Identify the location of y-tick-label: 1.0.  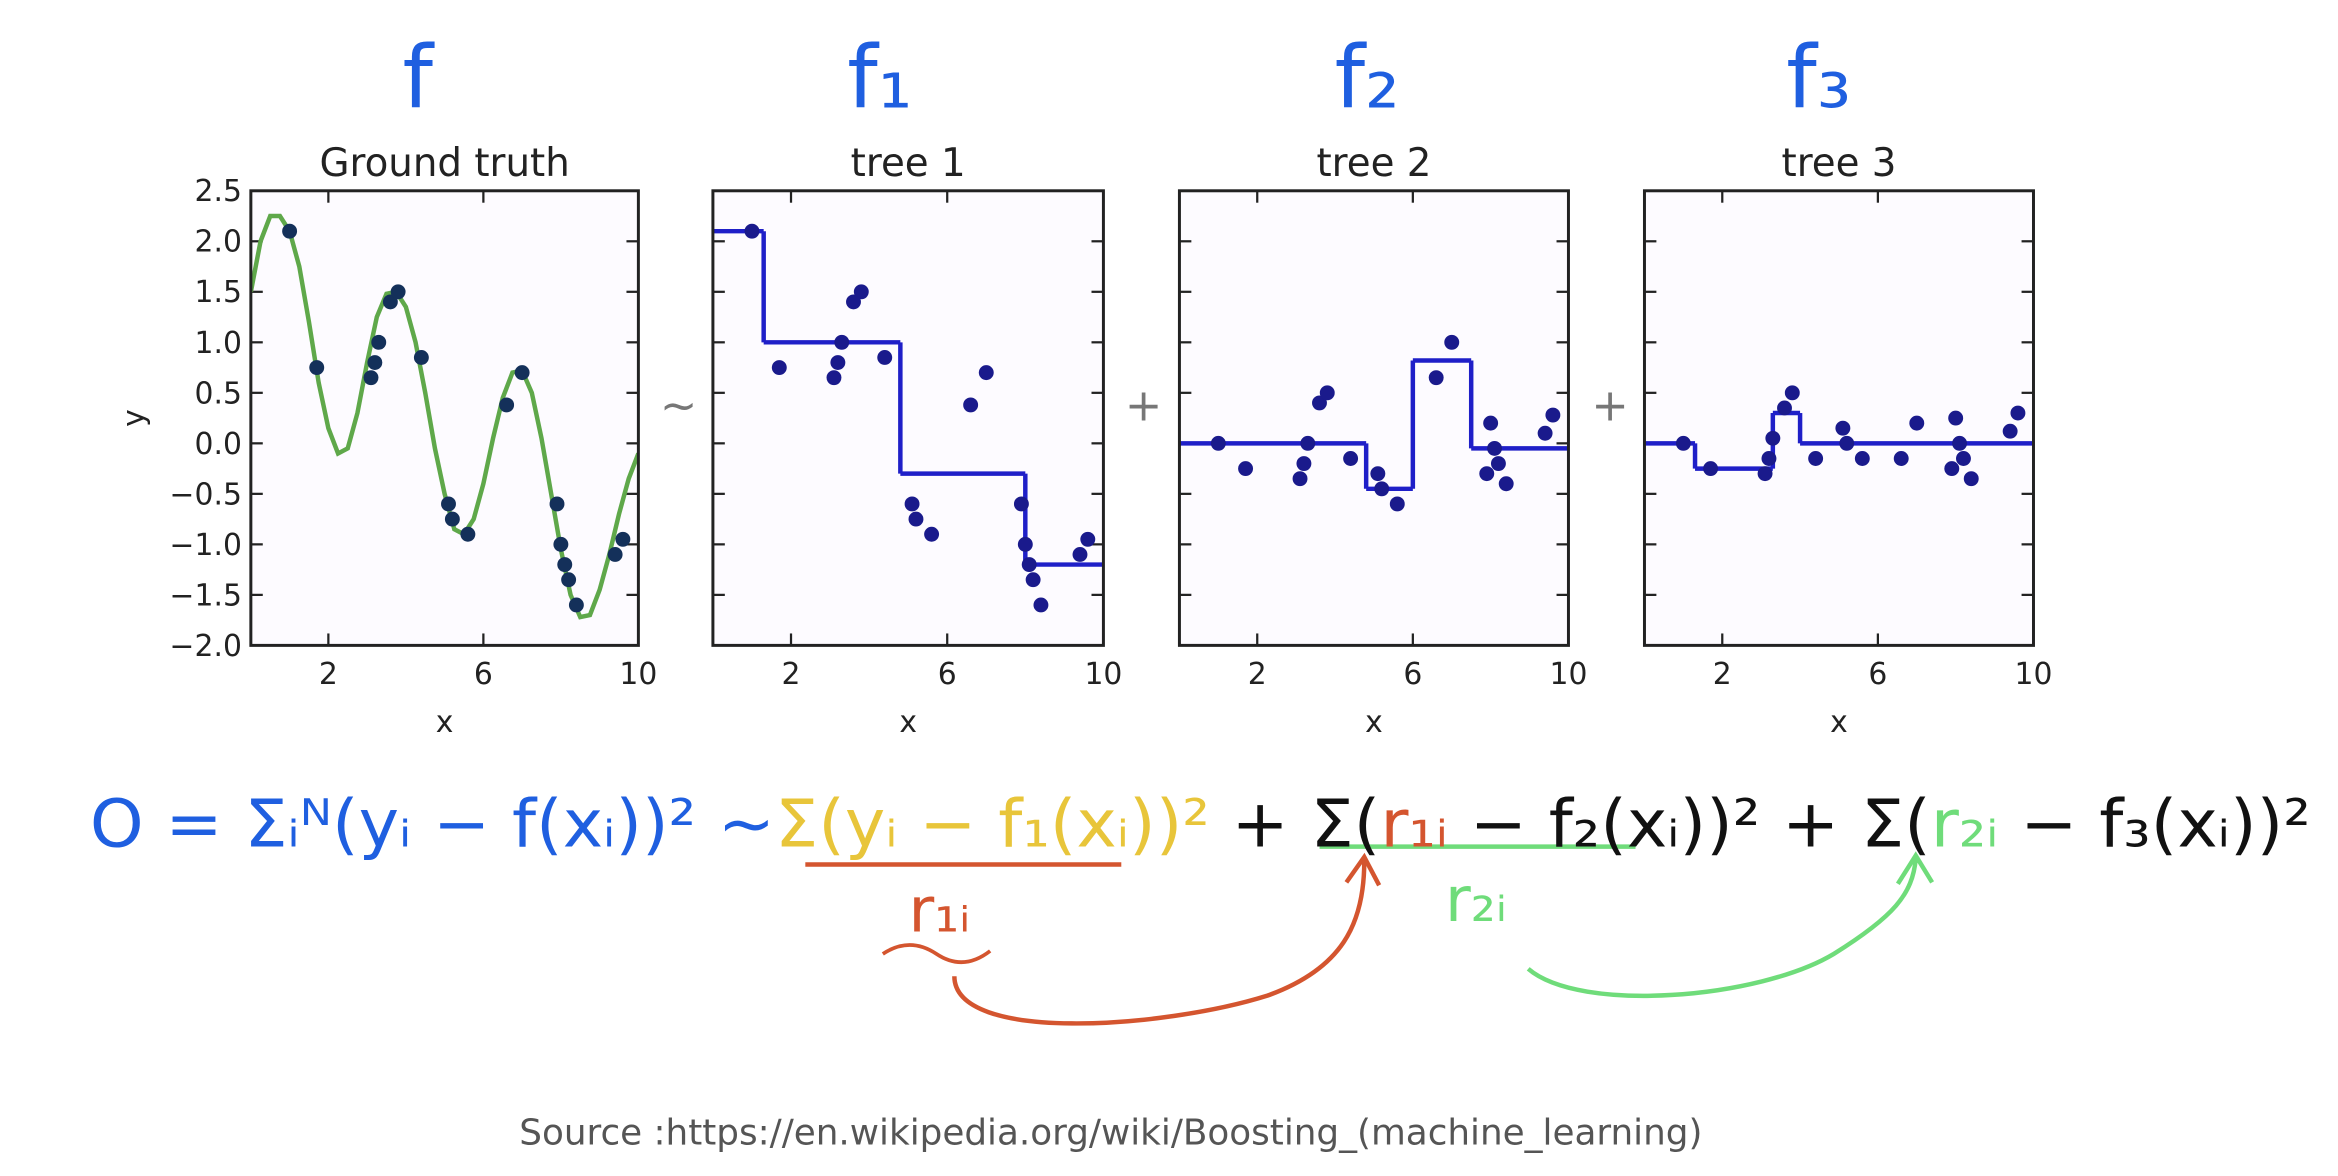
(218, 343).